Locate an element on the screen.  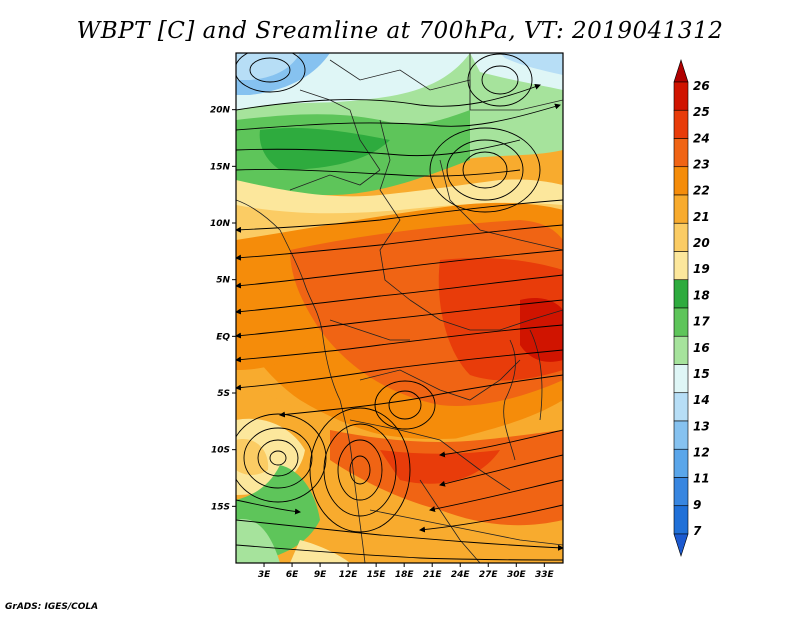
x-tick-label: 6E is located at coordinates (292, 575).